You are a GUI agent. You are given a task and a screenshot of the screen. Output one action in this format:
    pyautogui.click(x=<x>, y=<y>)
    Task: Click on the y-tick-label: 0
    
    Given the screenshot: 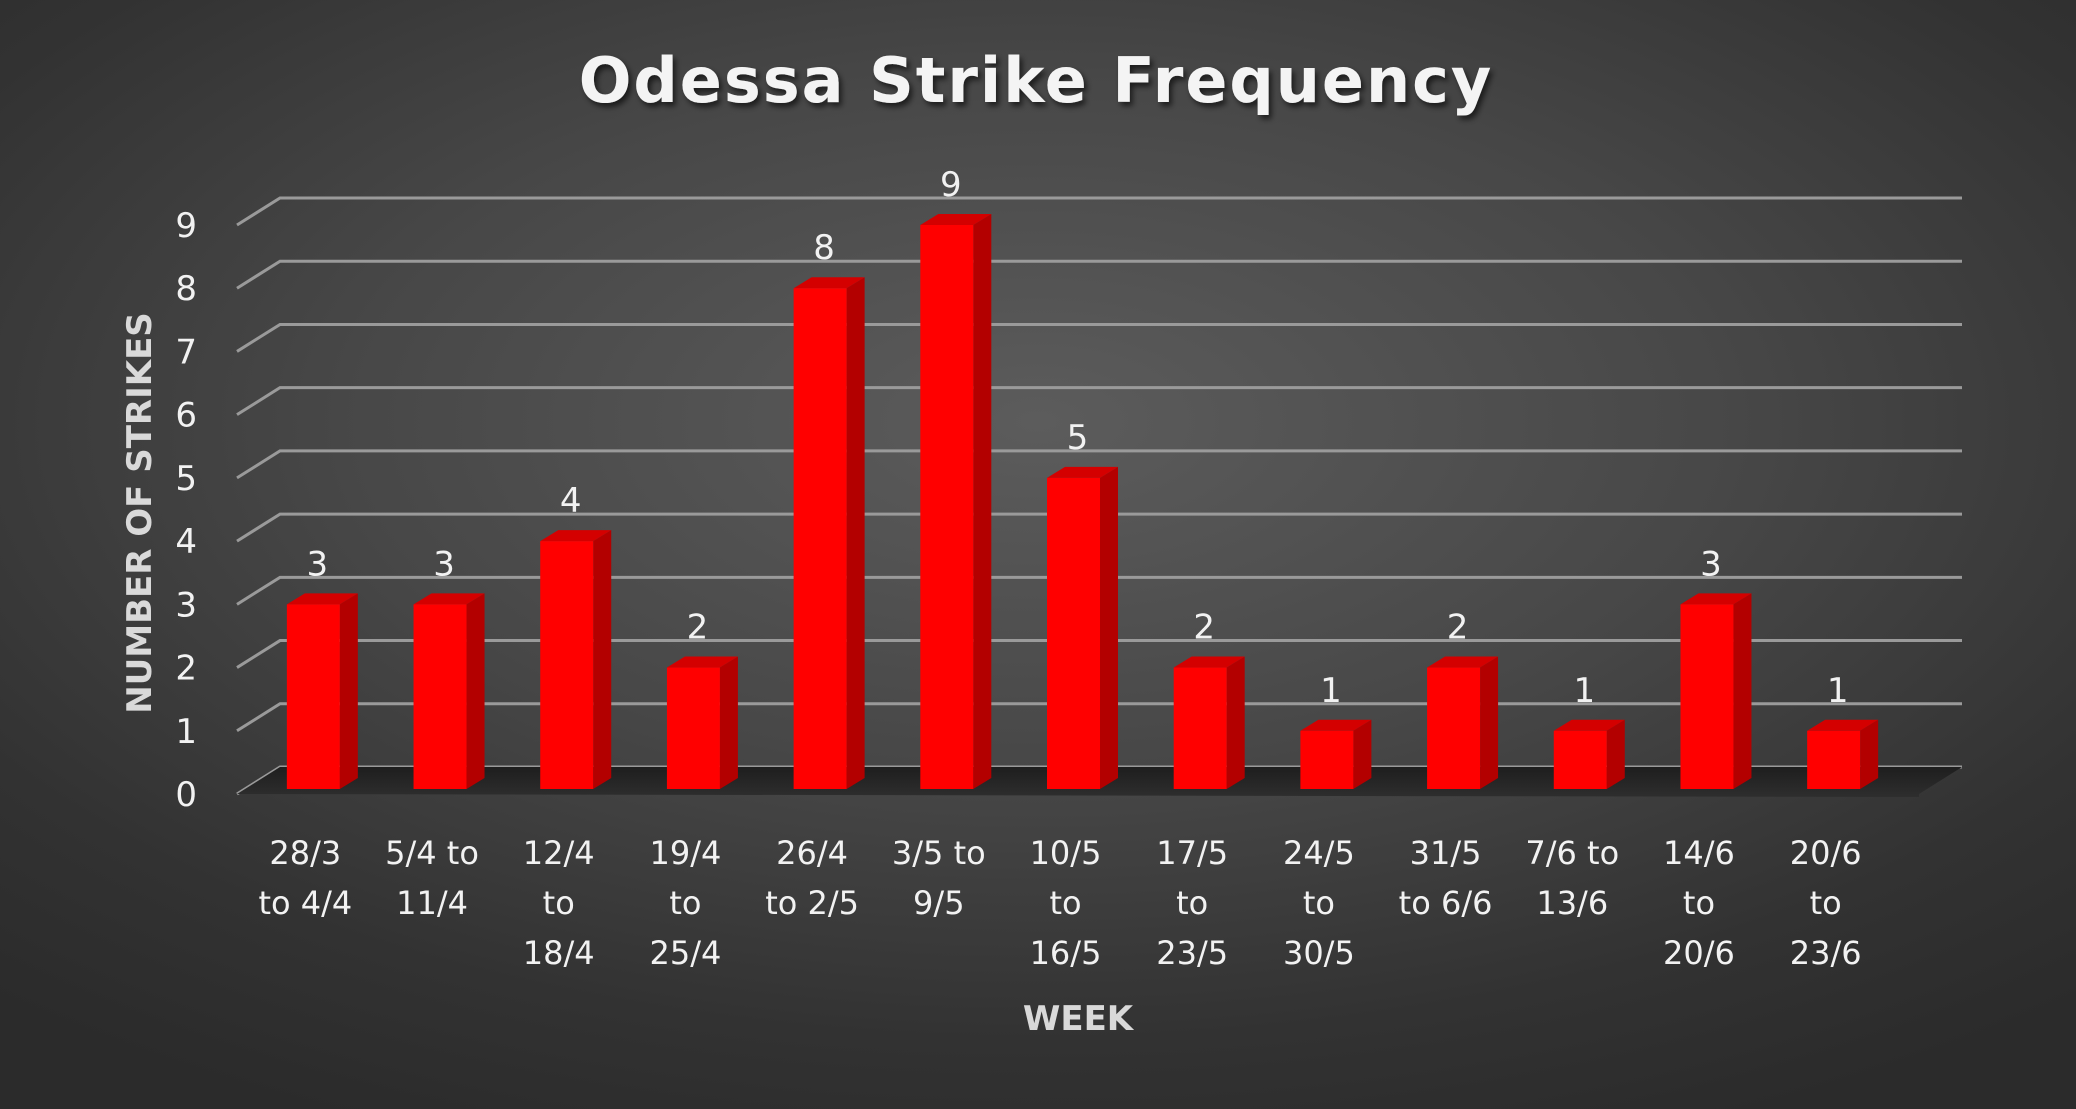 What is the action you would take?
    pyautogui.click(x=186, y=795)
    